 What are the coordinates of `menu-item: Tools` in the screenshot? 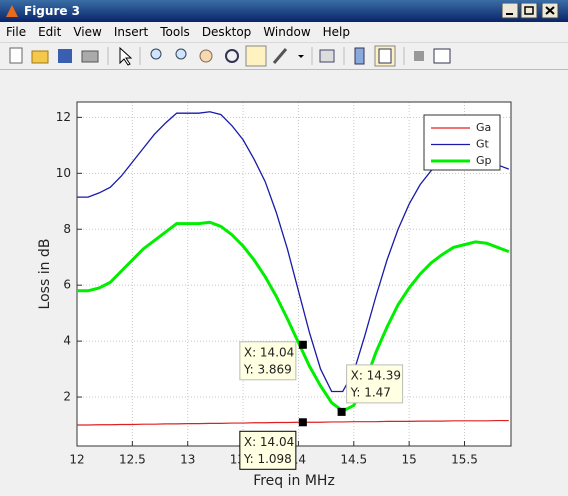 It's located at (175, 32).